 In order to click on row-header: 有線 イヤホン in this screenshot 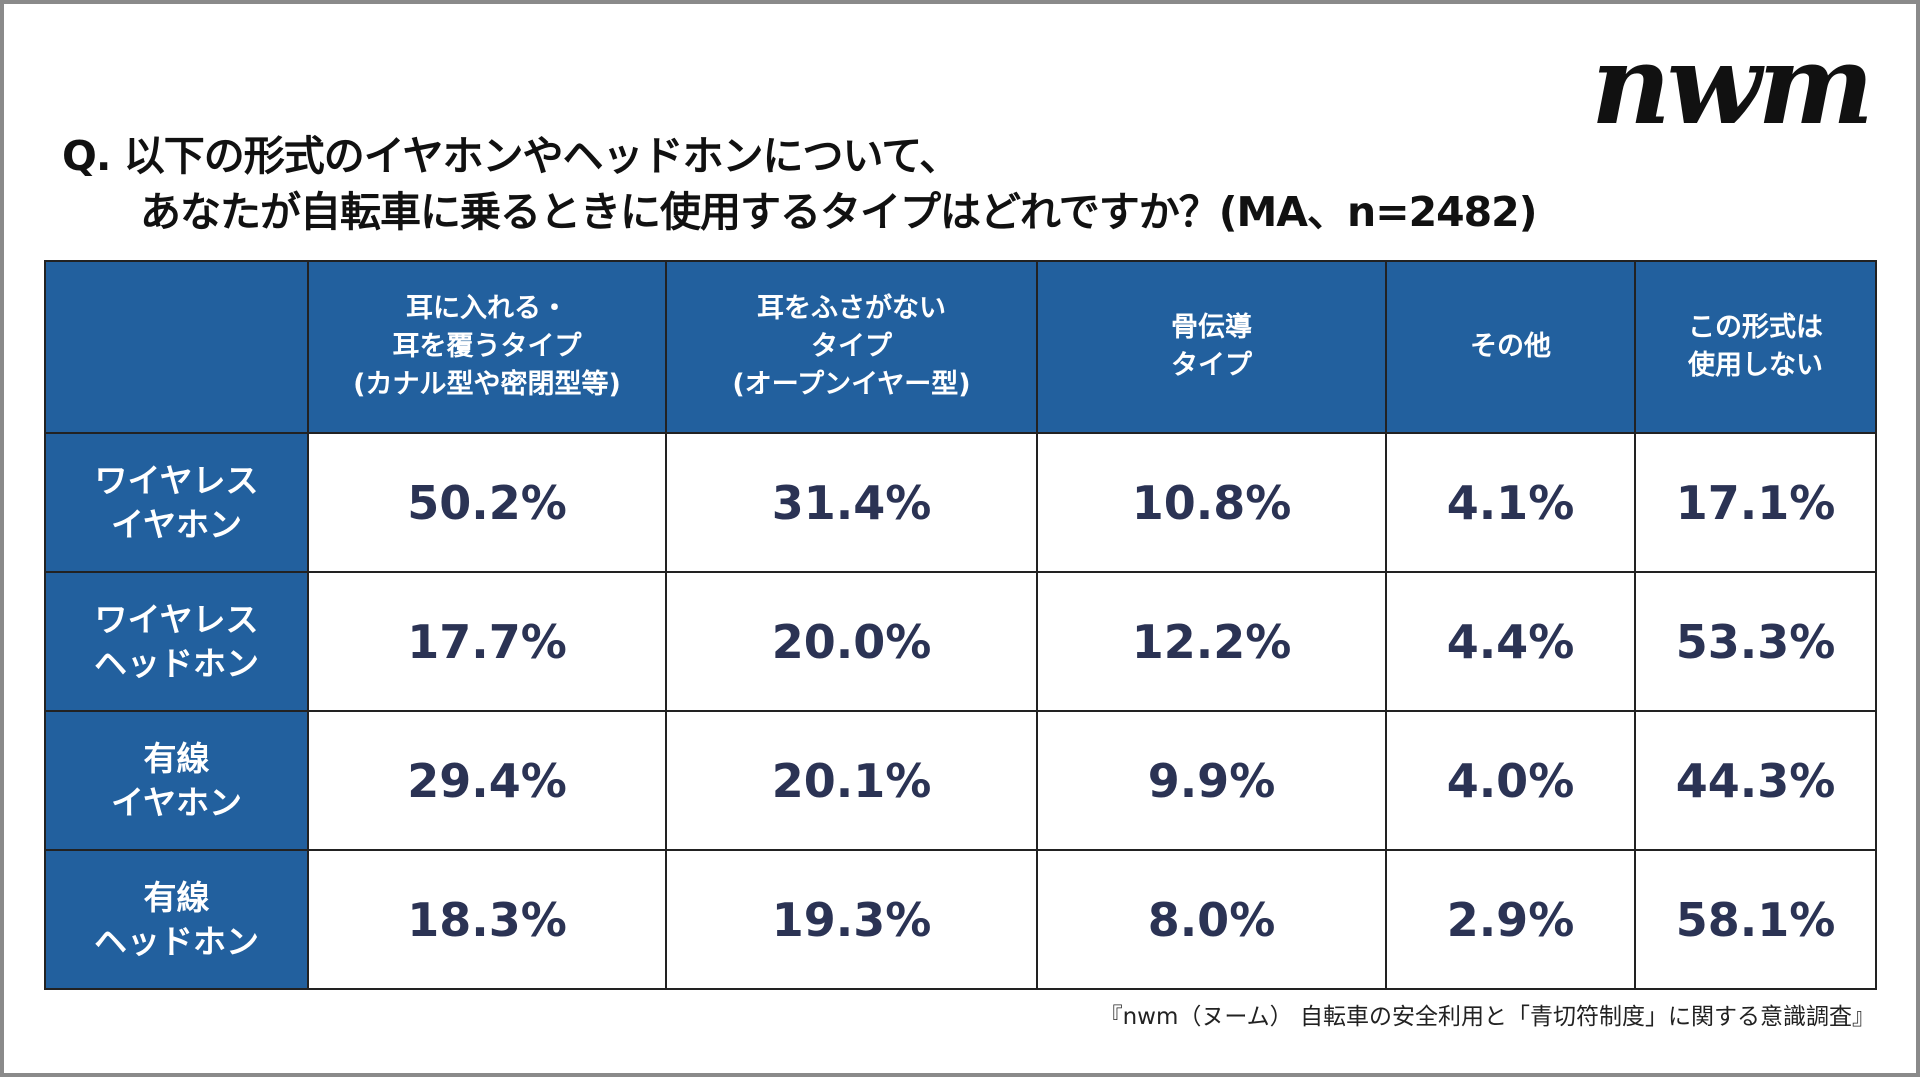, I will do `click(176, 780)`.